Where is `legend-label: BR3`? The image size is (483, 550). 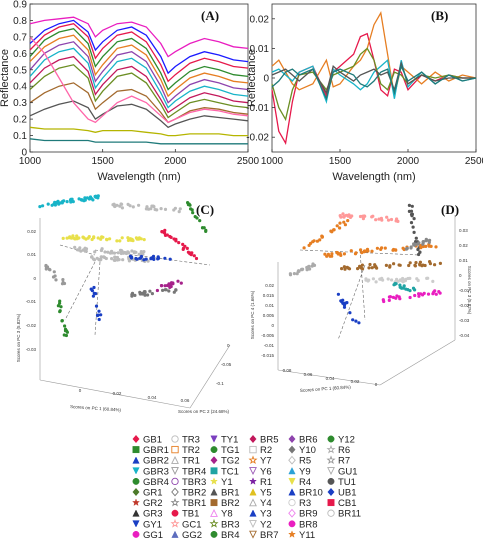
legend-label: BR3 is located at coordinates (230, 524).